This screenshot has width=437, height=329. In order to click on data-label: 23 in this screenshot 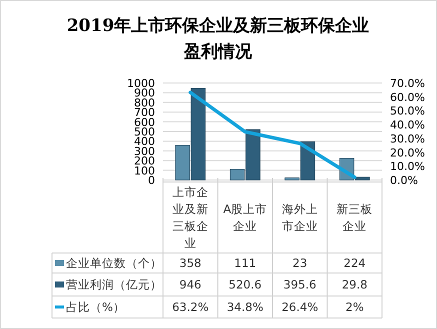, I will do `click(300, 263)`.